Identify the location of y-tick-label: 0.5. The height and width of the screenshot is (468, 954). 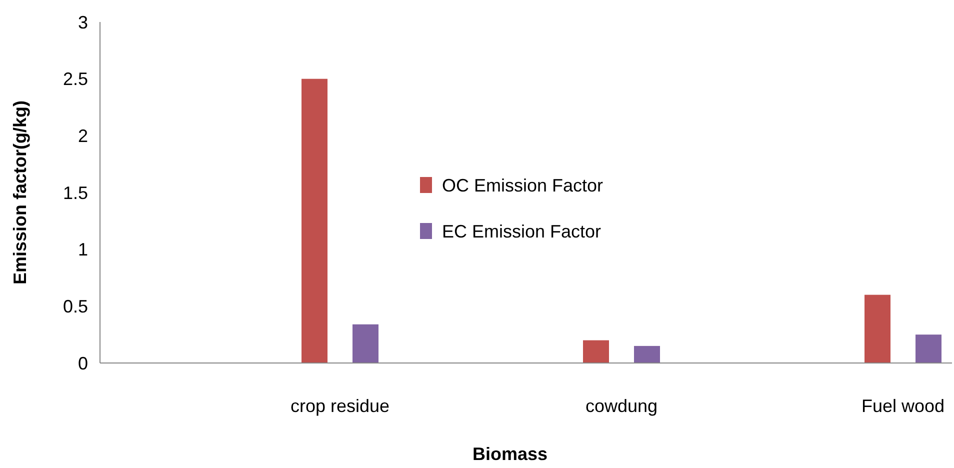
(75, 306).